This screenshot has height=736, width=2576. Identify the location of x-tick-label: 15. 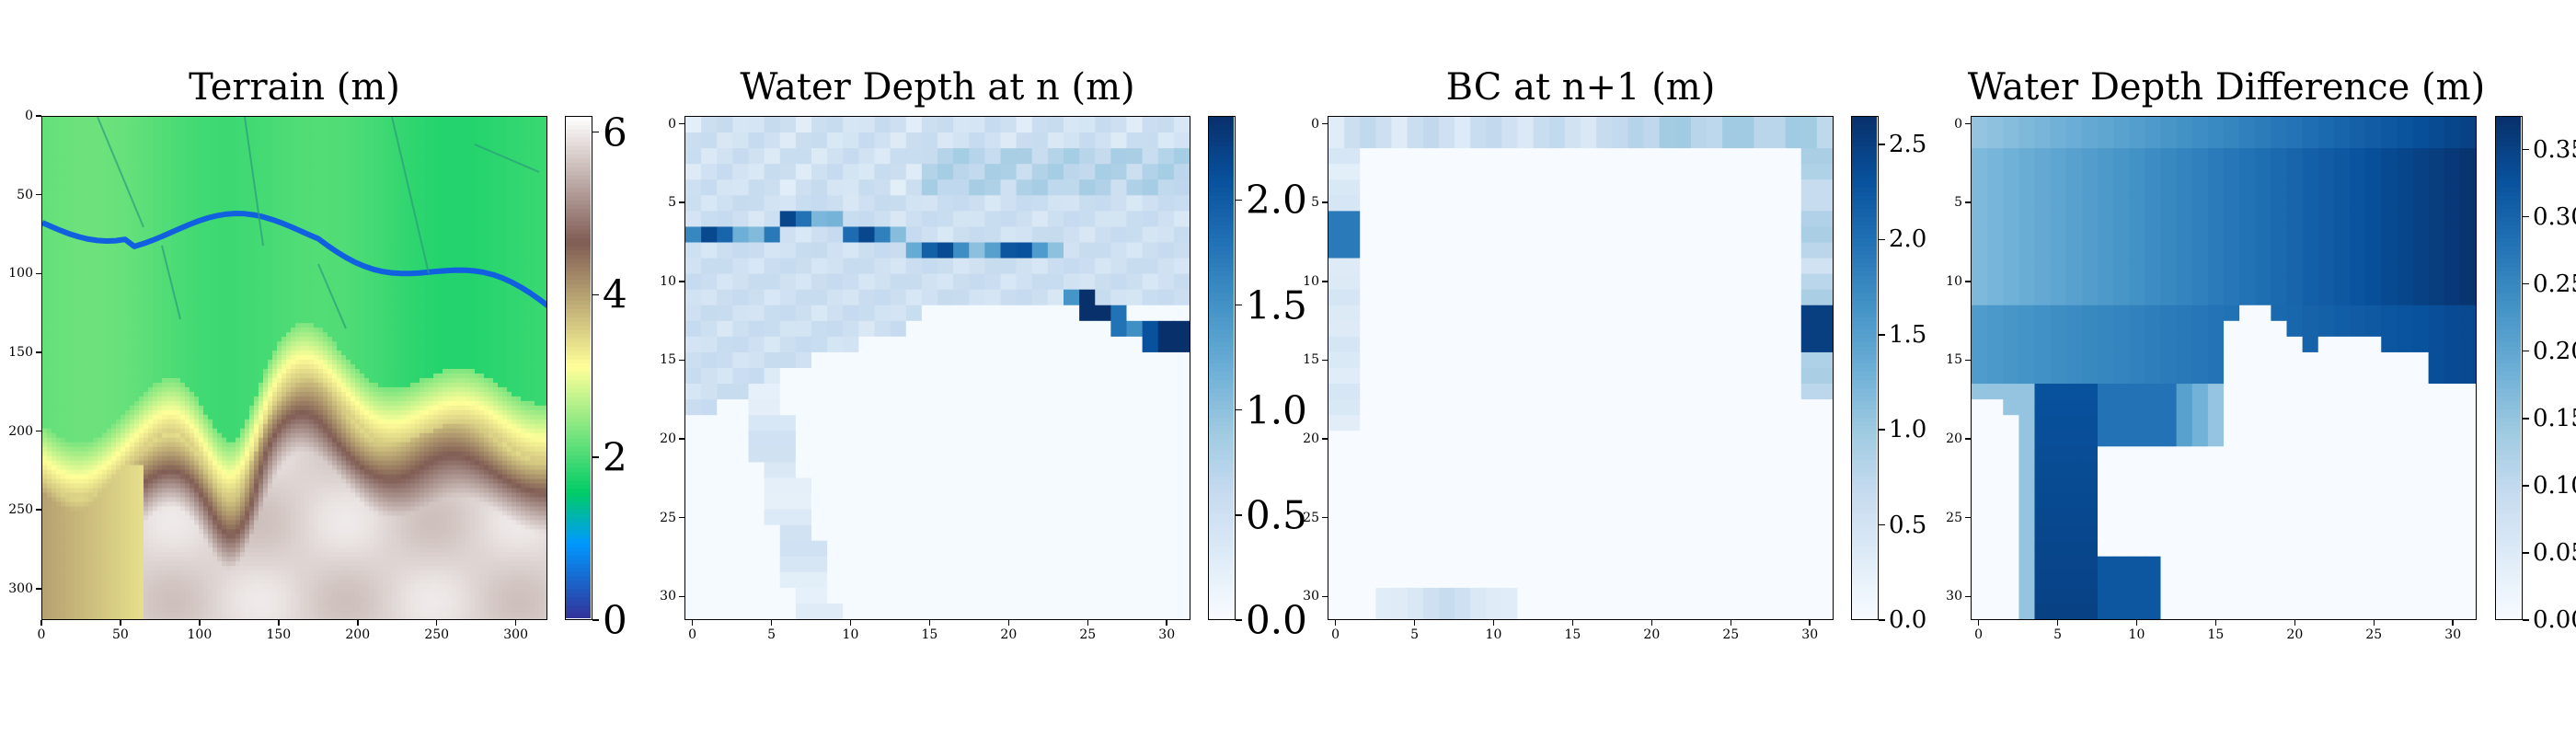
(2216, 634).